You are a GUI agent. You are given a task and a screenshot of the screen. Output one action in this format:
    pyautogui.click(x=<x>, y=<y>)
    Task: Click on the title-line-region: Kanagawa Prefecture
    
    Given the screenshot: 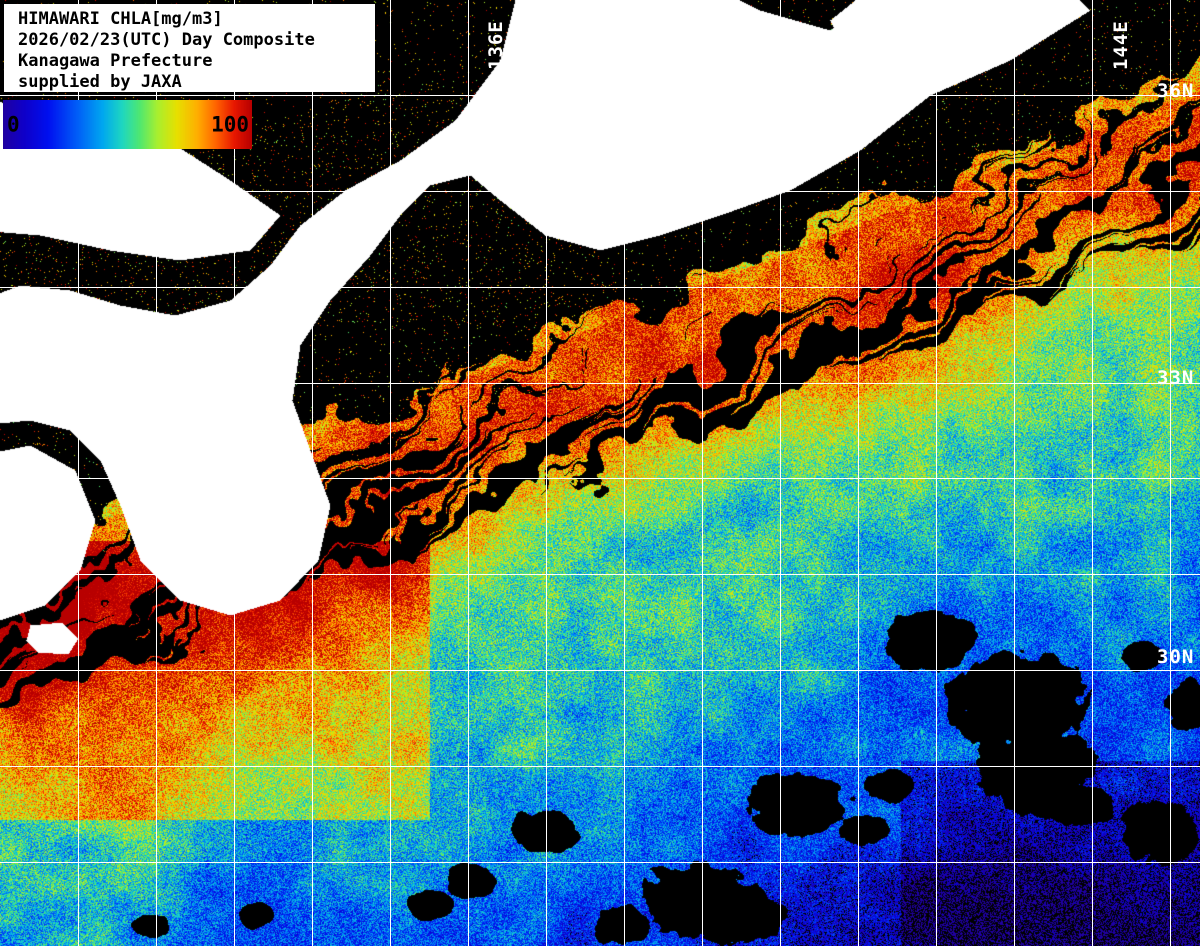 What is the action you would take?
    pyautogui.click(x=115, y=61)
    